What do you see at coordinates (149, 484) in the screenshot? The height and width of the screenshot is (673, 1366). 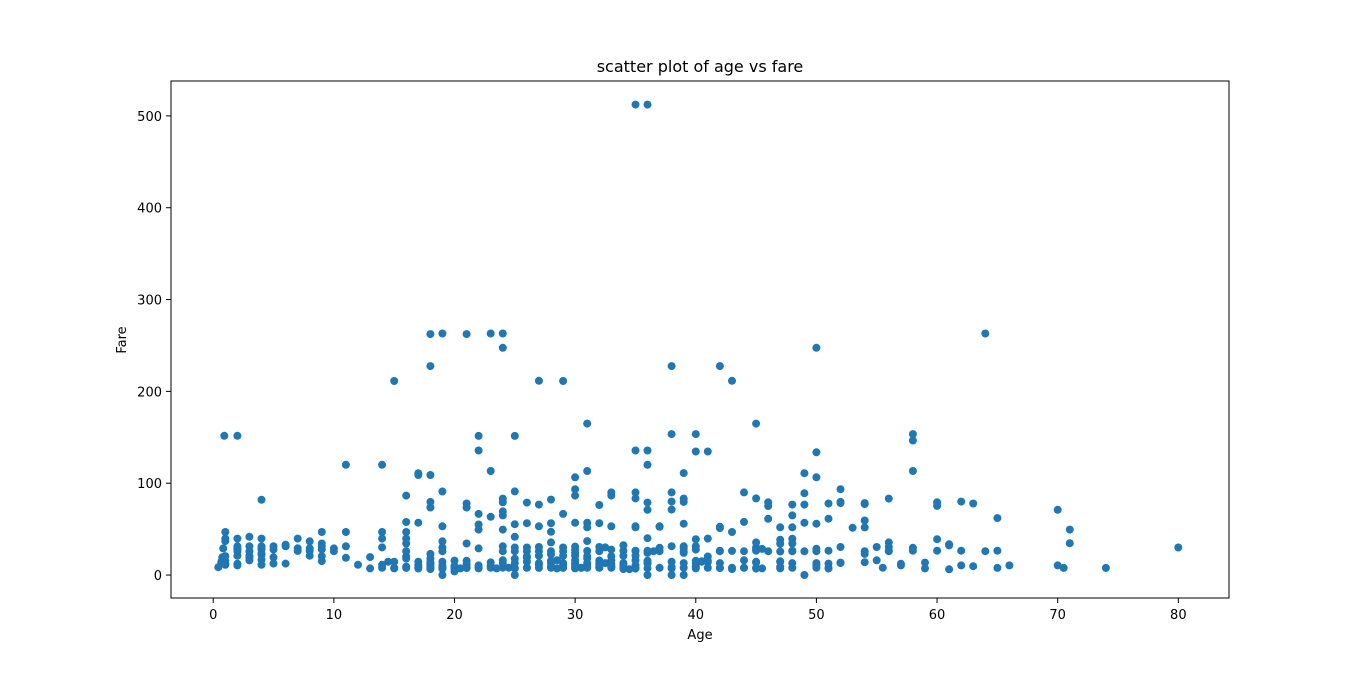 I see `y-tick-label: 100` at bounding box center [149, 484].